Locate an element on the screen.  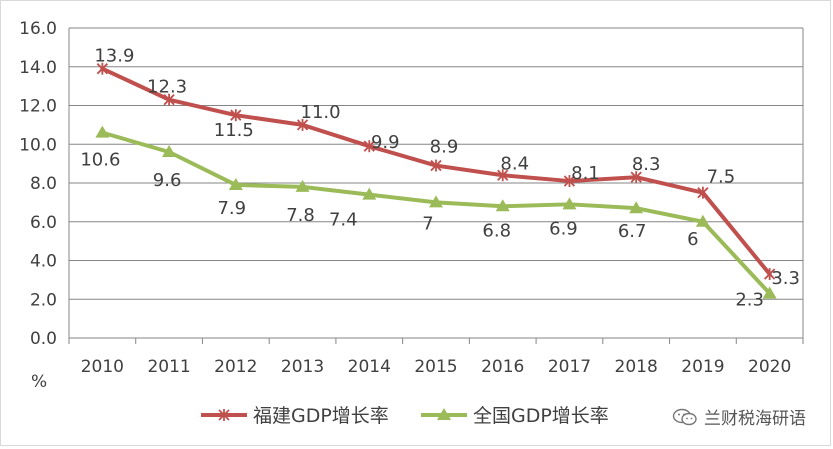
data-label: 7.4 is located at coordinates (343, 220).